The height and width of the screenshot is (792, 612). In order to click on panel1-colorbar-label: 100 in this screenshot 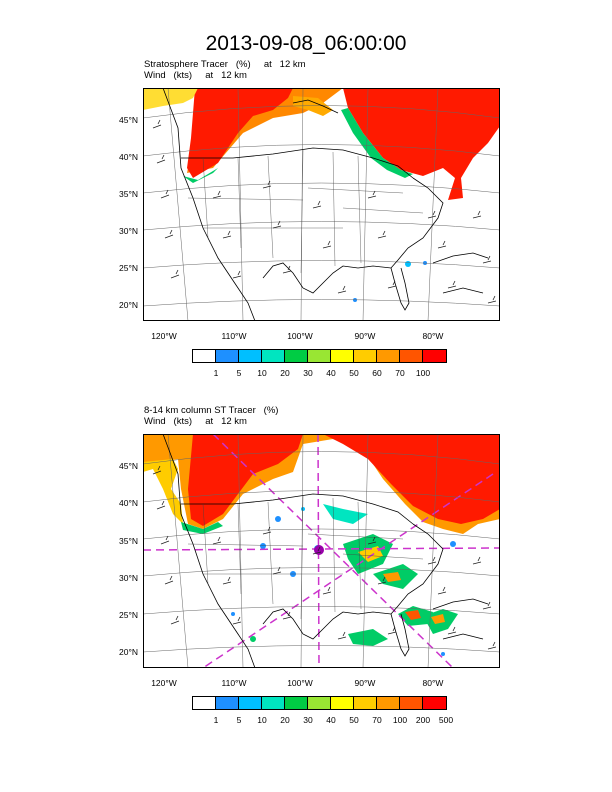, I will do `click(423, 373)`.